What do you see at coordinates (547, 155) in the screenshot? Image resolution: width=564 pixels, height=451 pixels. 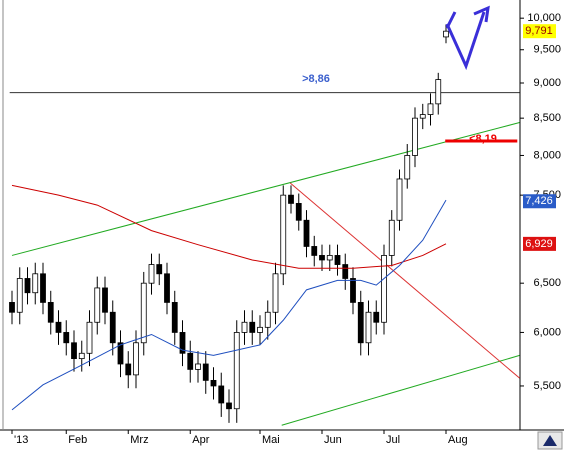 I see `y-tick-label: 8,000` at bounding box center [547, 155].